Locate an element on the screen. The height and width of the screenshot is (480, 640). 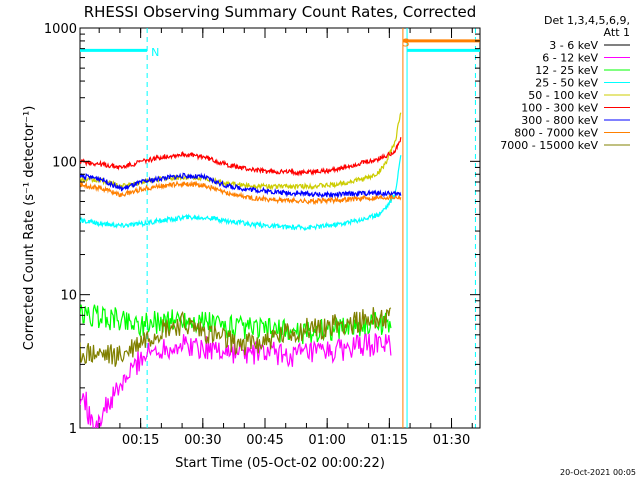
legend-header-1: Att 1 is located at coordinates (617, 32).